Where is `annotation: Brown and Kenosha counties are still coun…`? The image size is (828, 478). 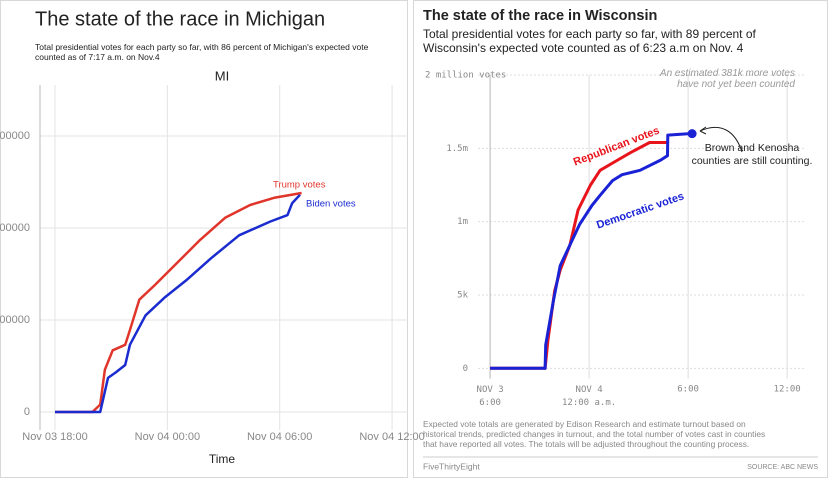 annotation: Brown and Kenosha counties are still coun… is located at coordinates (752, 154).